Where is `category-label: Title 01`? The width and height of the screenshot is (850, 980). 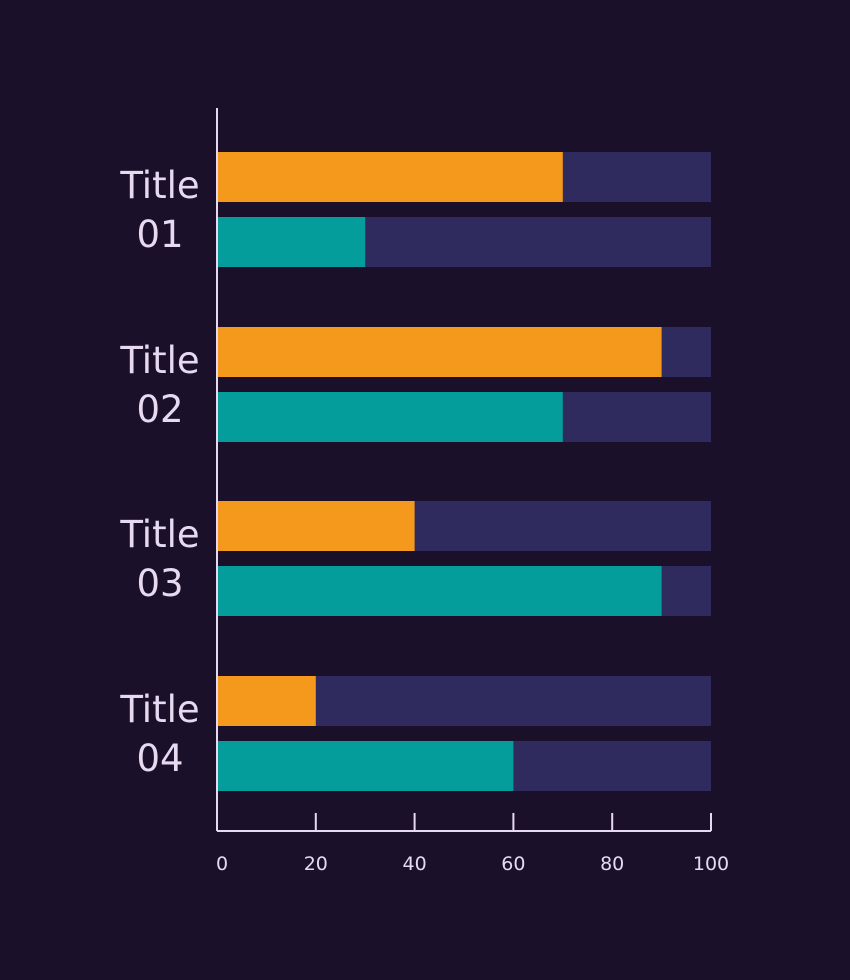 category-label: Title 01 is located at coordinates (160, 210).